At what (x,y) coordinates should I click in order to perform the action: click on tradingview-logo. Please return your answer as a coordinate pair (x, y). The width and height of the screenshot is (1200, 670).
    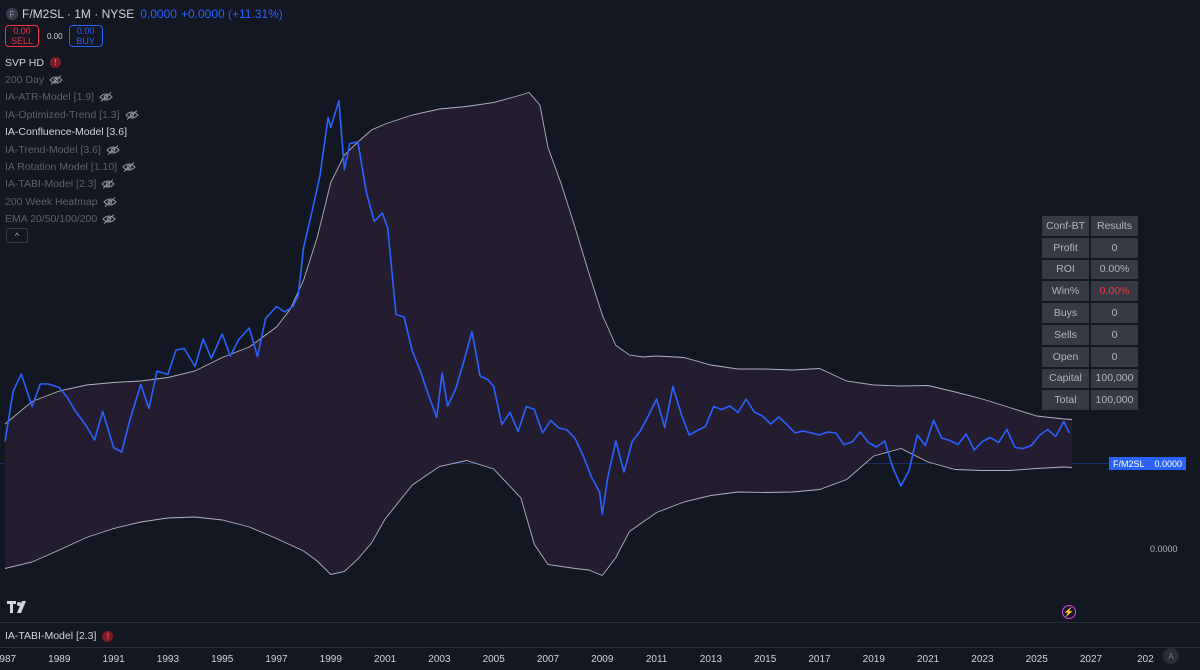
    Looking at the image, I should click on (18, 608).